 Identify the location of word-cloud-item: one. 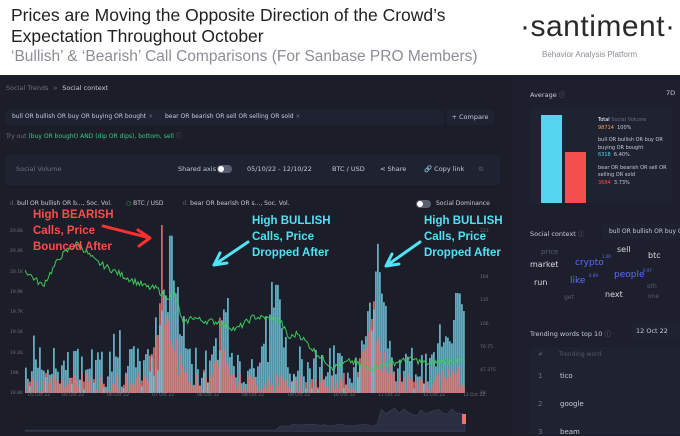
(653, 296).